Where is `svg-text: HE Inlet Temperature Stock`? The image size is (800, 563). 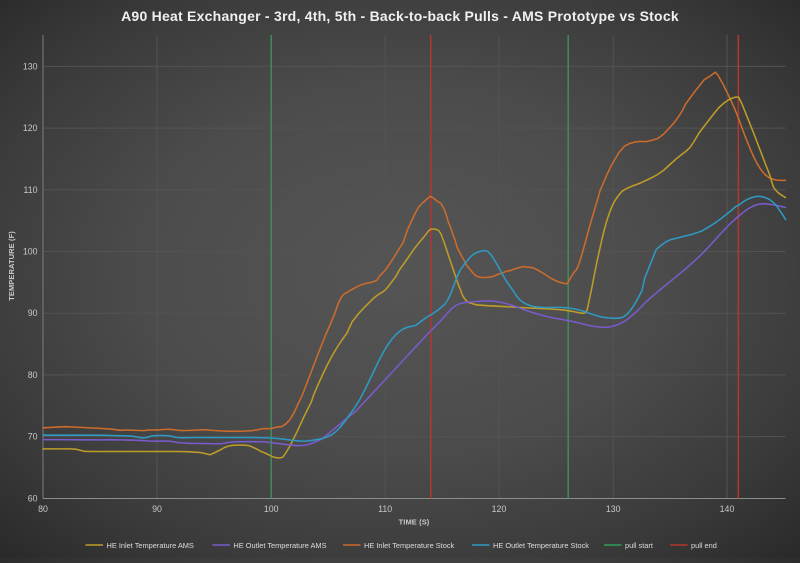 svg-text: HE Inlet Temperature Stock is located at coordinates (409, 545).